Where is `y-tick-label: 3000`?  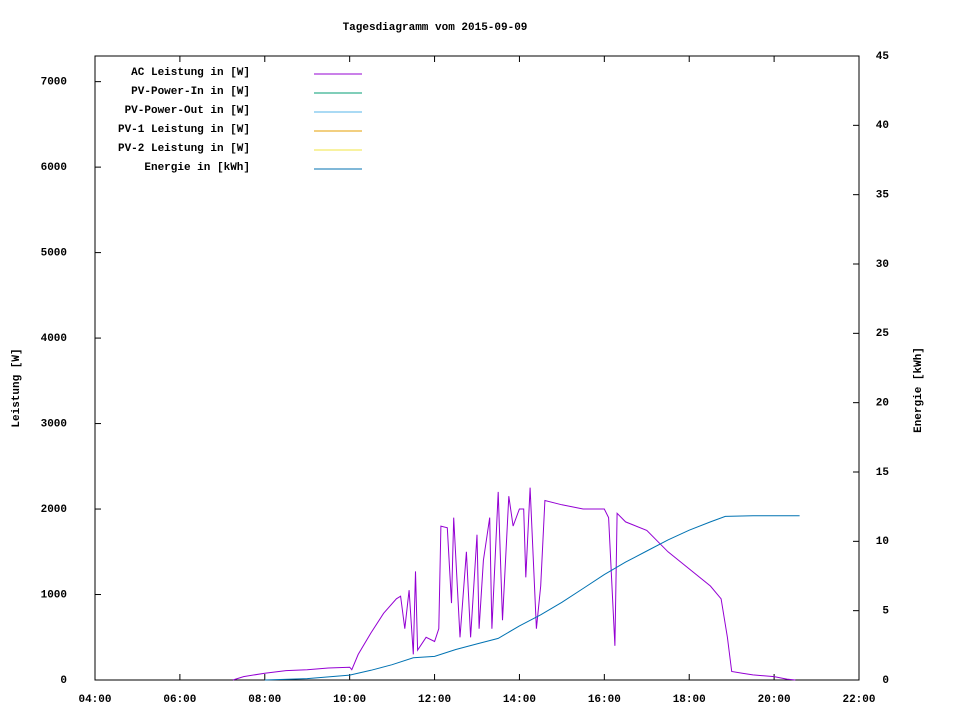
y-tick-label: 3000 is located at coordinates (54, 424).